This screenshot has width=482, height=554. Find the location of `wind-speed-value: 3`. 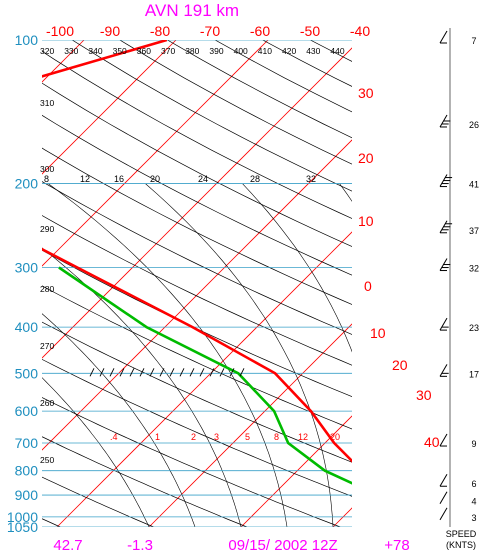

wind-speed-value: 3 is located at coordinates (473, 518).